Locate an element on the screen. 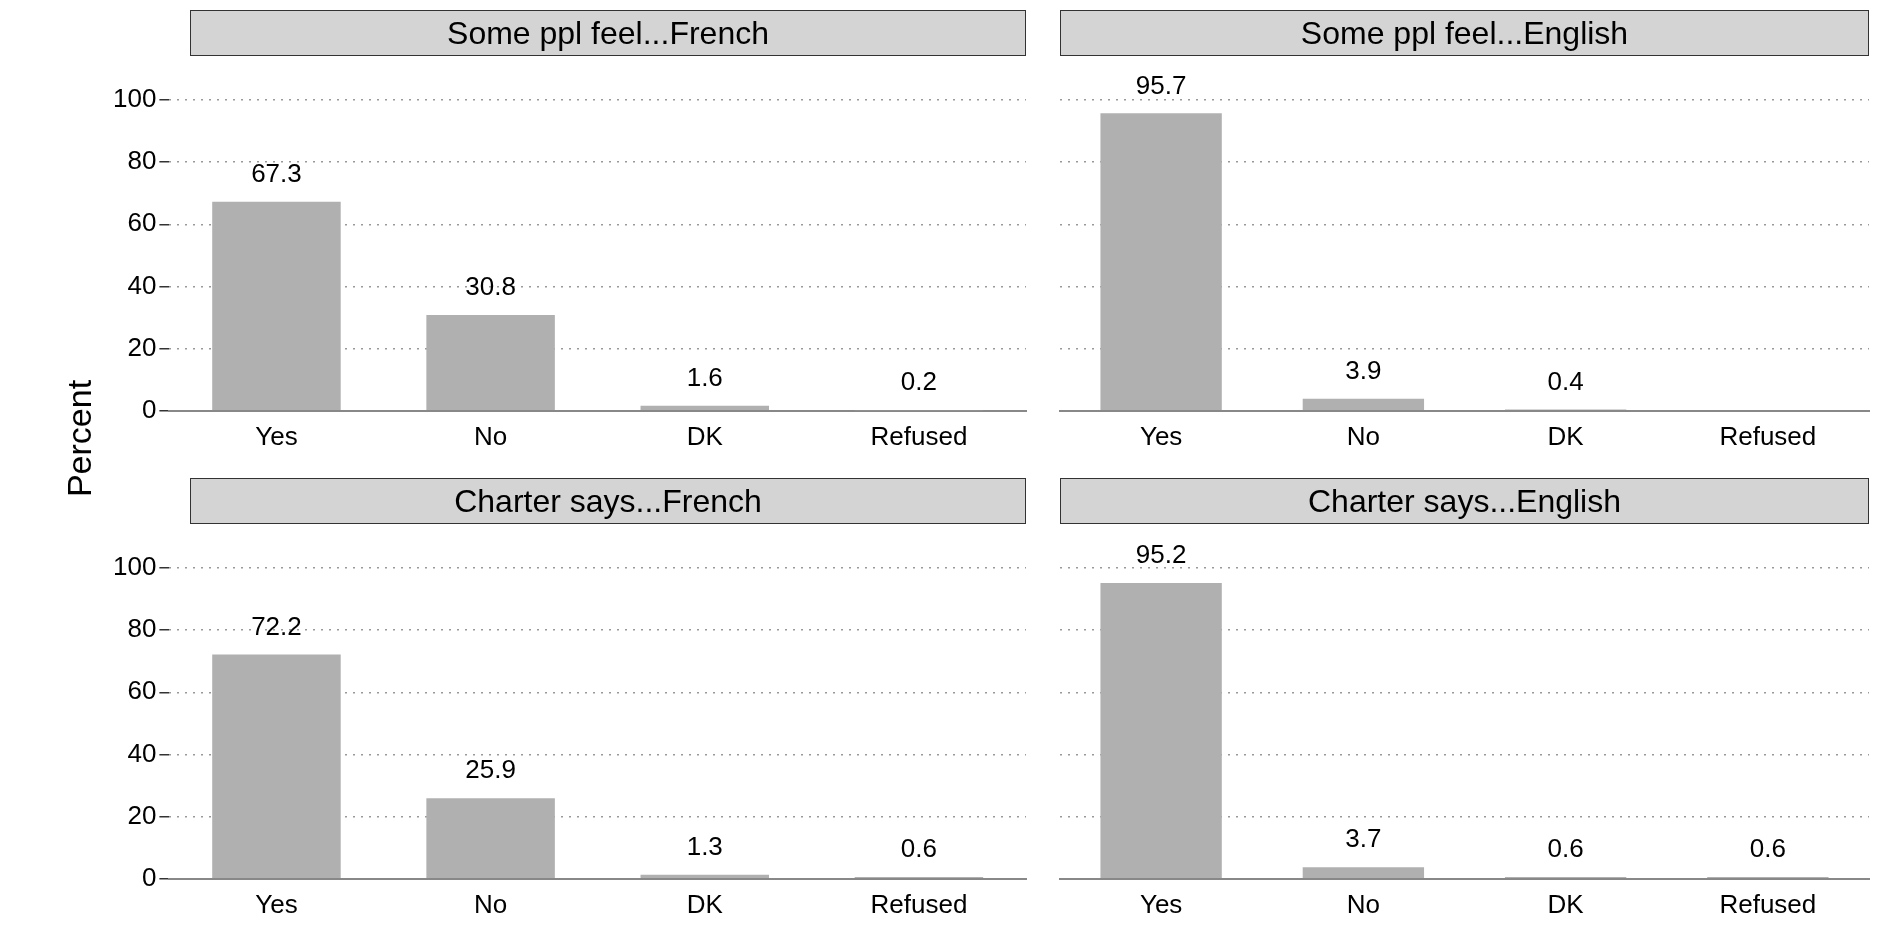 This screenshot has width=1883, height=936. data-label: 3.7 is located at coordinates (1363, 838).